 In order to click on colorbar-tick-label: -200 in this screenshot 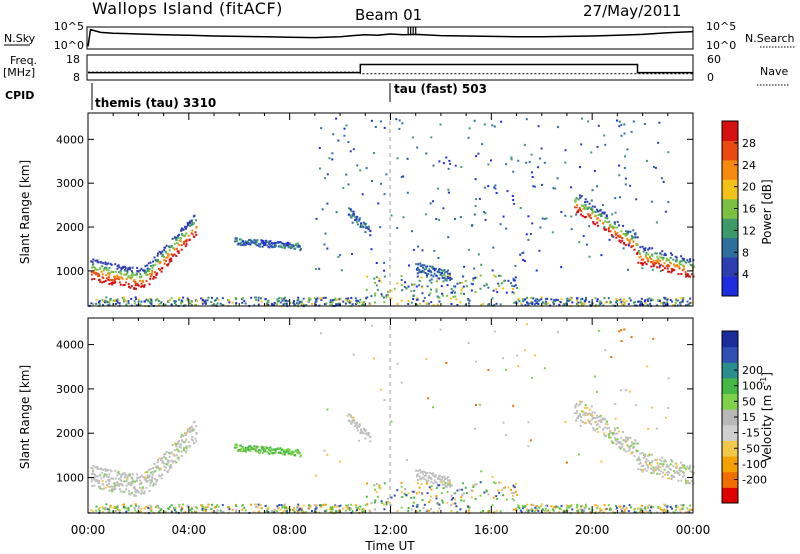, I will do `click(754, 480)`.